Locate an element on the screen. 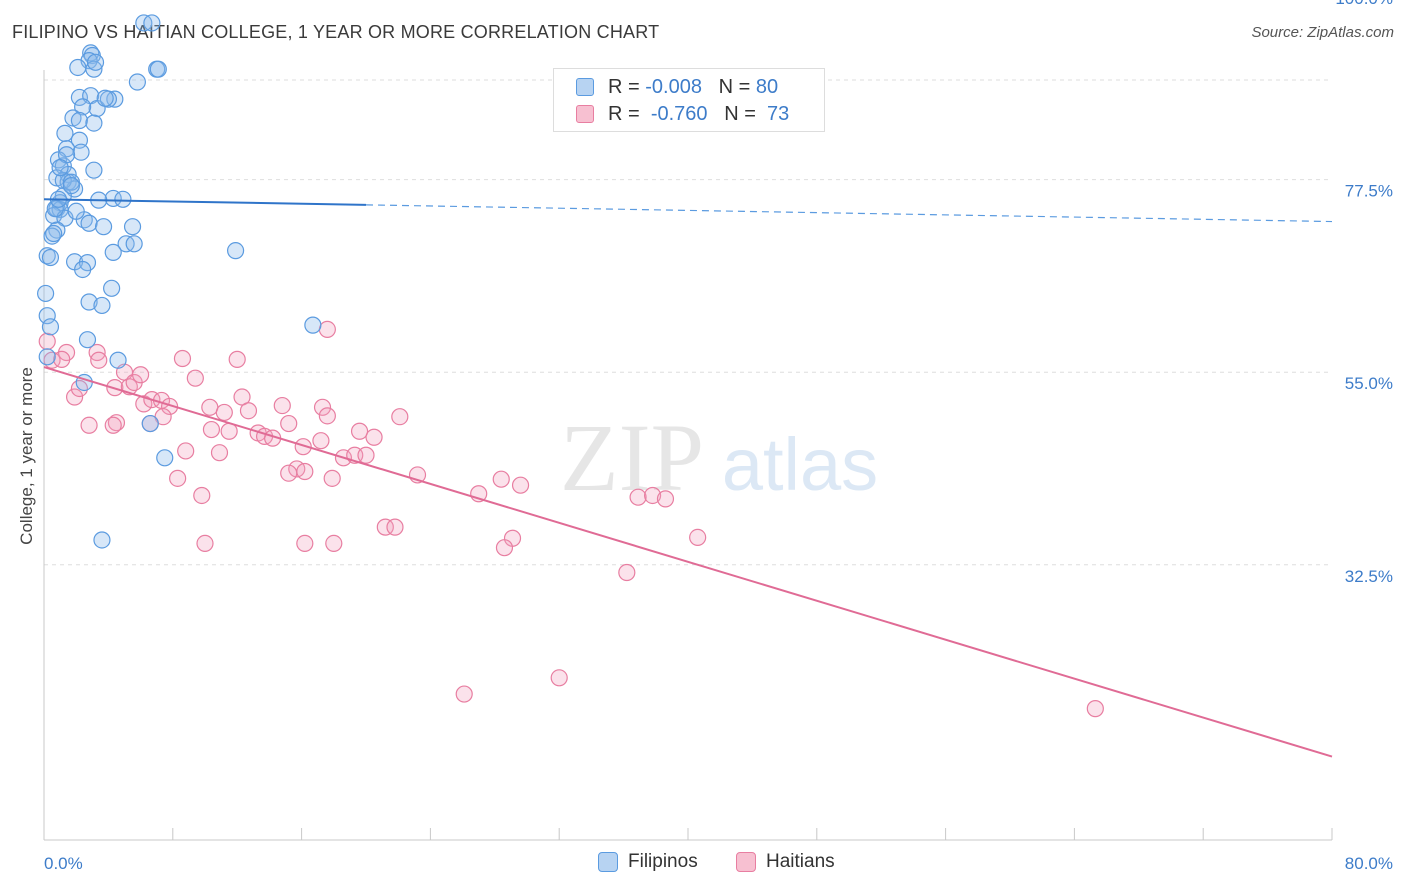  filipinos-swatch is located at coordinates (585, 87).